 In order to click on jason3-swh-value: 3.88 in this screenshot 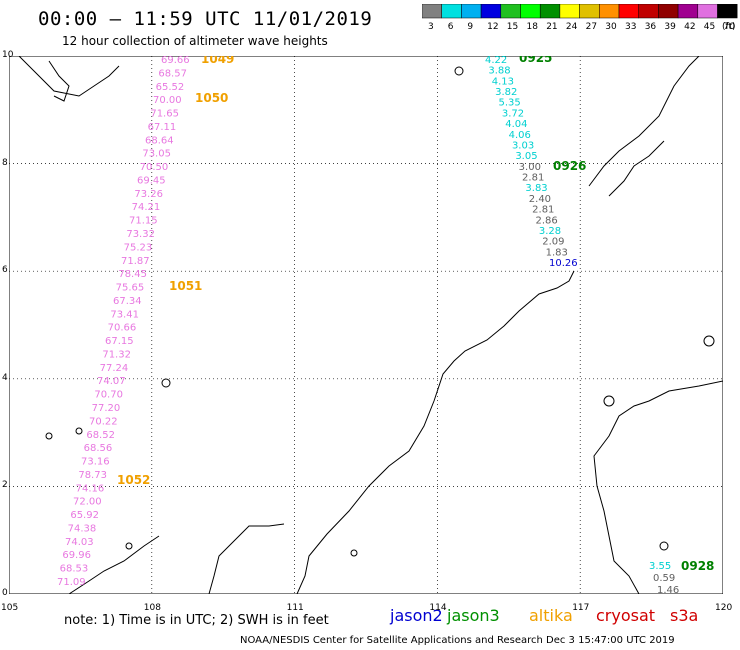, I will do `click(499, 71)`.